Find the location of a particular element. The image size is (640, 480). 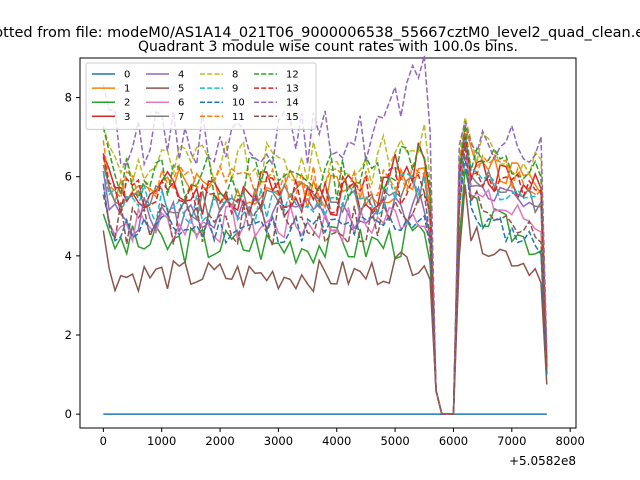

legend-label-13: 13 is located at coordinates (292, 89).